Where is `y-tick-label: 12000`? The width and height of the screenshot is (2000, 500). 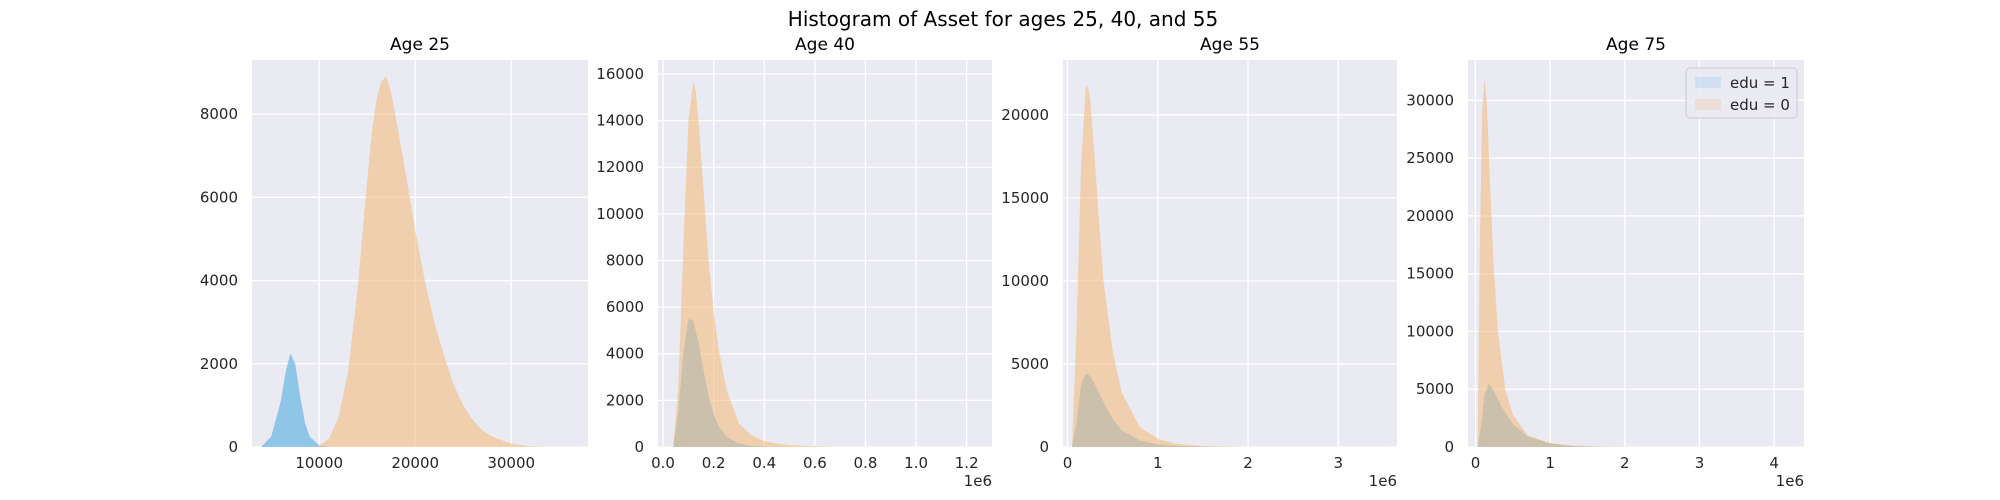
y-tick-label: 12000 is located at coordinates (620, 167).